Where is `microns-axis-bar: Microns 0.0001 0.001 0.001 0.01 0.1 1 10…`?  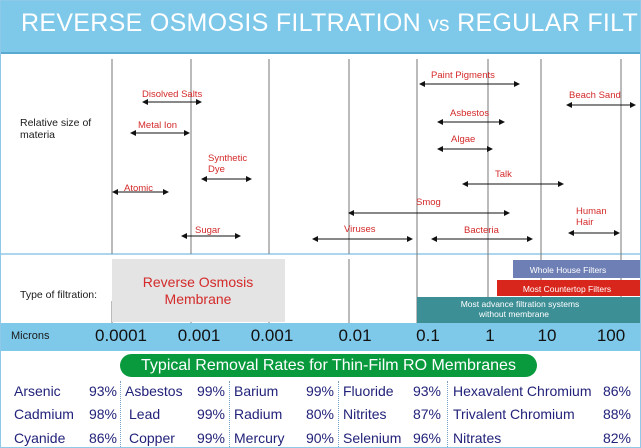 microns-axis-bar: Microns 0.0001 0.001 0.001 0.01 0.1 1 10… is located at coordinates (320, 337).